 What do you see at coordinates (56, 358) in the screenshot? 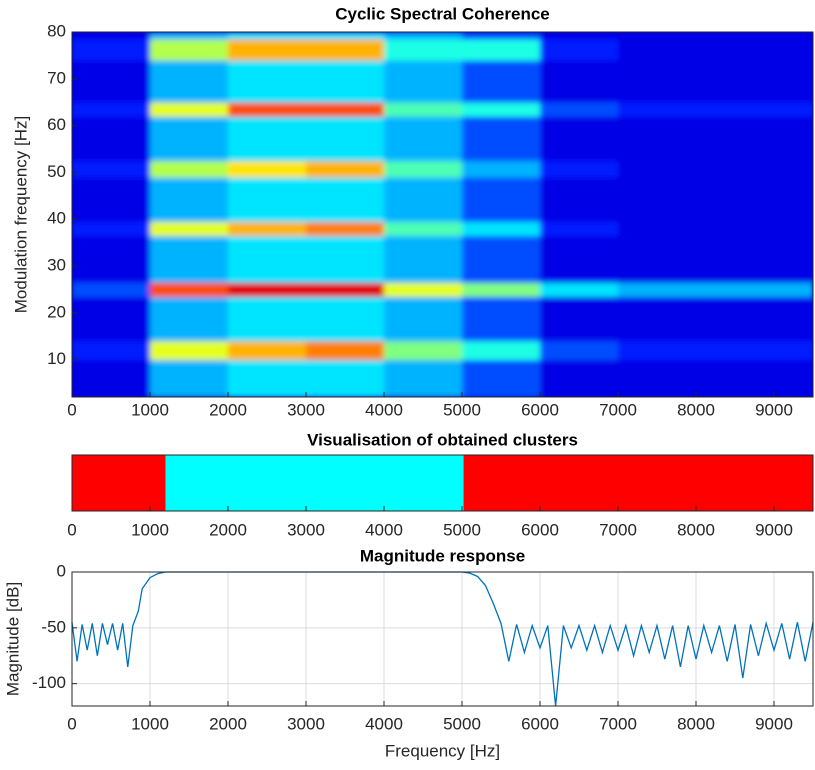
I see `y-tick-label: 10` at bounding box center [56, 358].